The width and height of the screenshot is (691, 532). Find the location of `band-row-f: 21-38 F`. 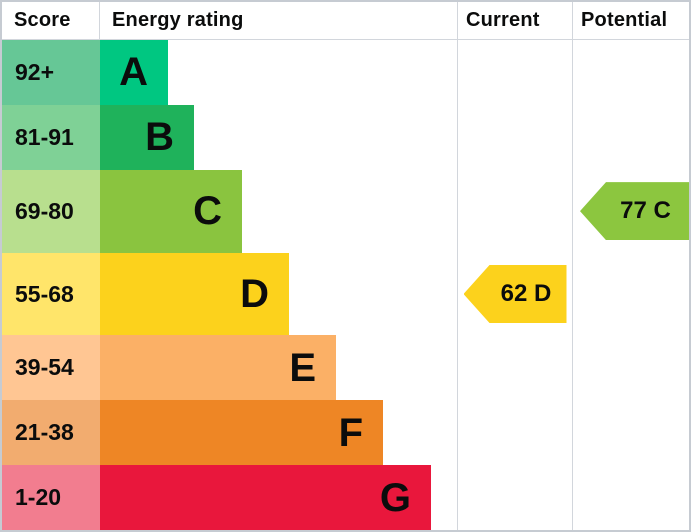

band-row-f: 21-38 F is located at coordinates (345, 433).